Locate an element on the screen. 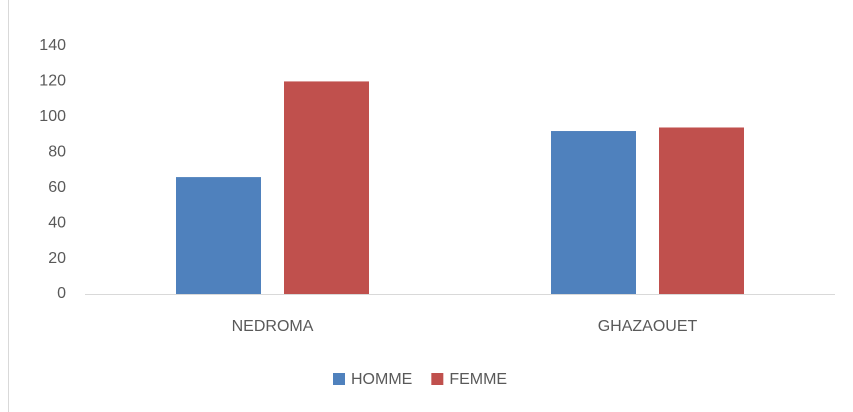 The width and height of the screenshot is (853, 412). legend-label: FEMME is located at coordinates (478, 379).